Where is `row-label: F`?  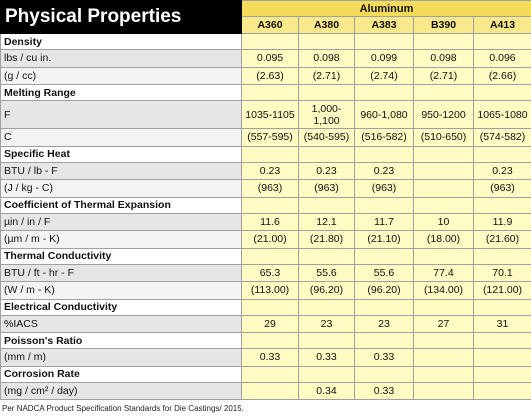
row-label: F is located at coordinates (121, 114).